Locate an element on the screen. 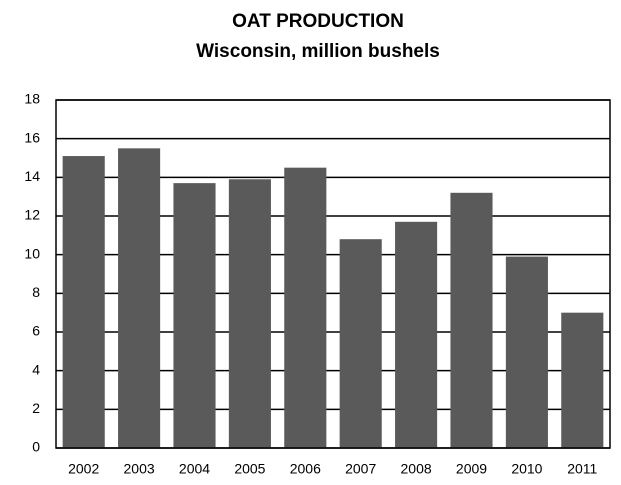 This screenshot has width=621, height=485. chart-title: OAT PRODUCTION is located at coordinates (318, 21).